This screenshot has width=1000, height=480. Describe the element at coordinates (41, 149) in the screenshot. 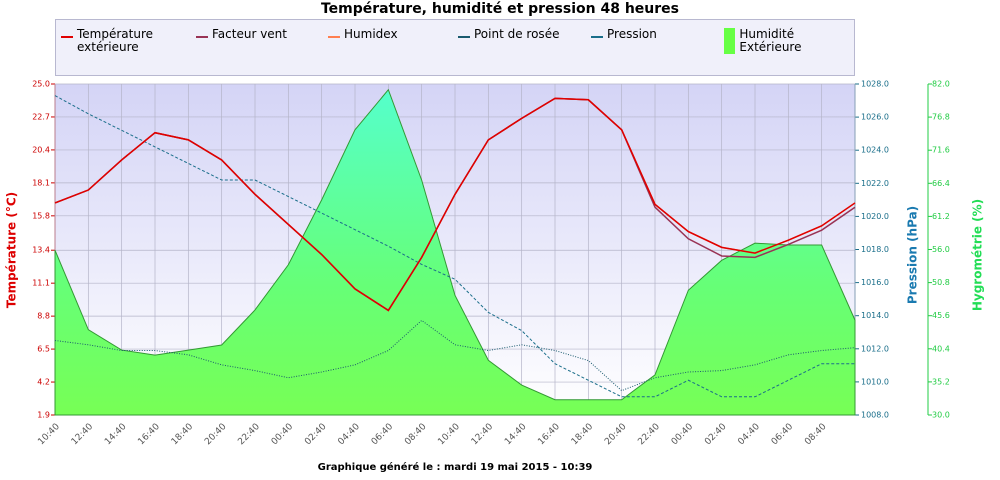

I see `tick-label: 20.4` at that location.